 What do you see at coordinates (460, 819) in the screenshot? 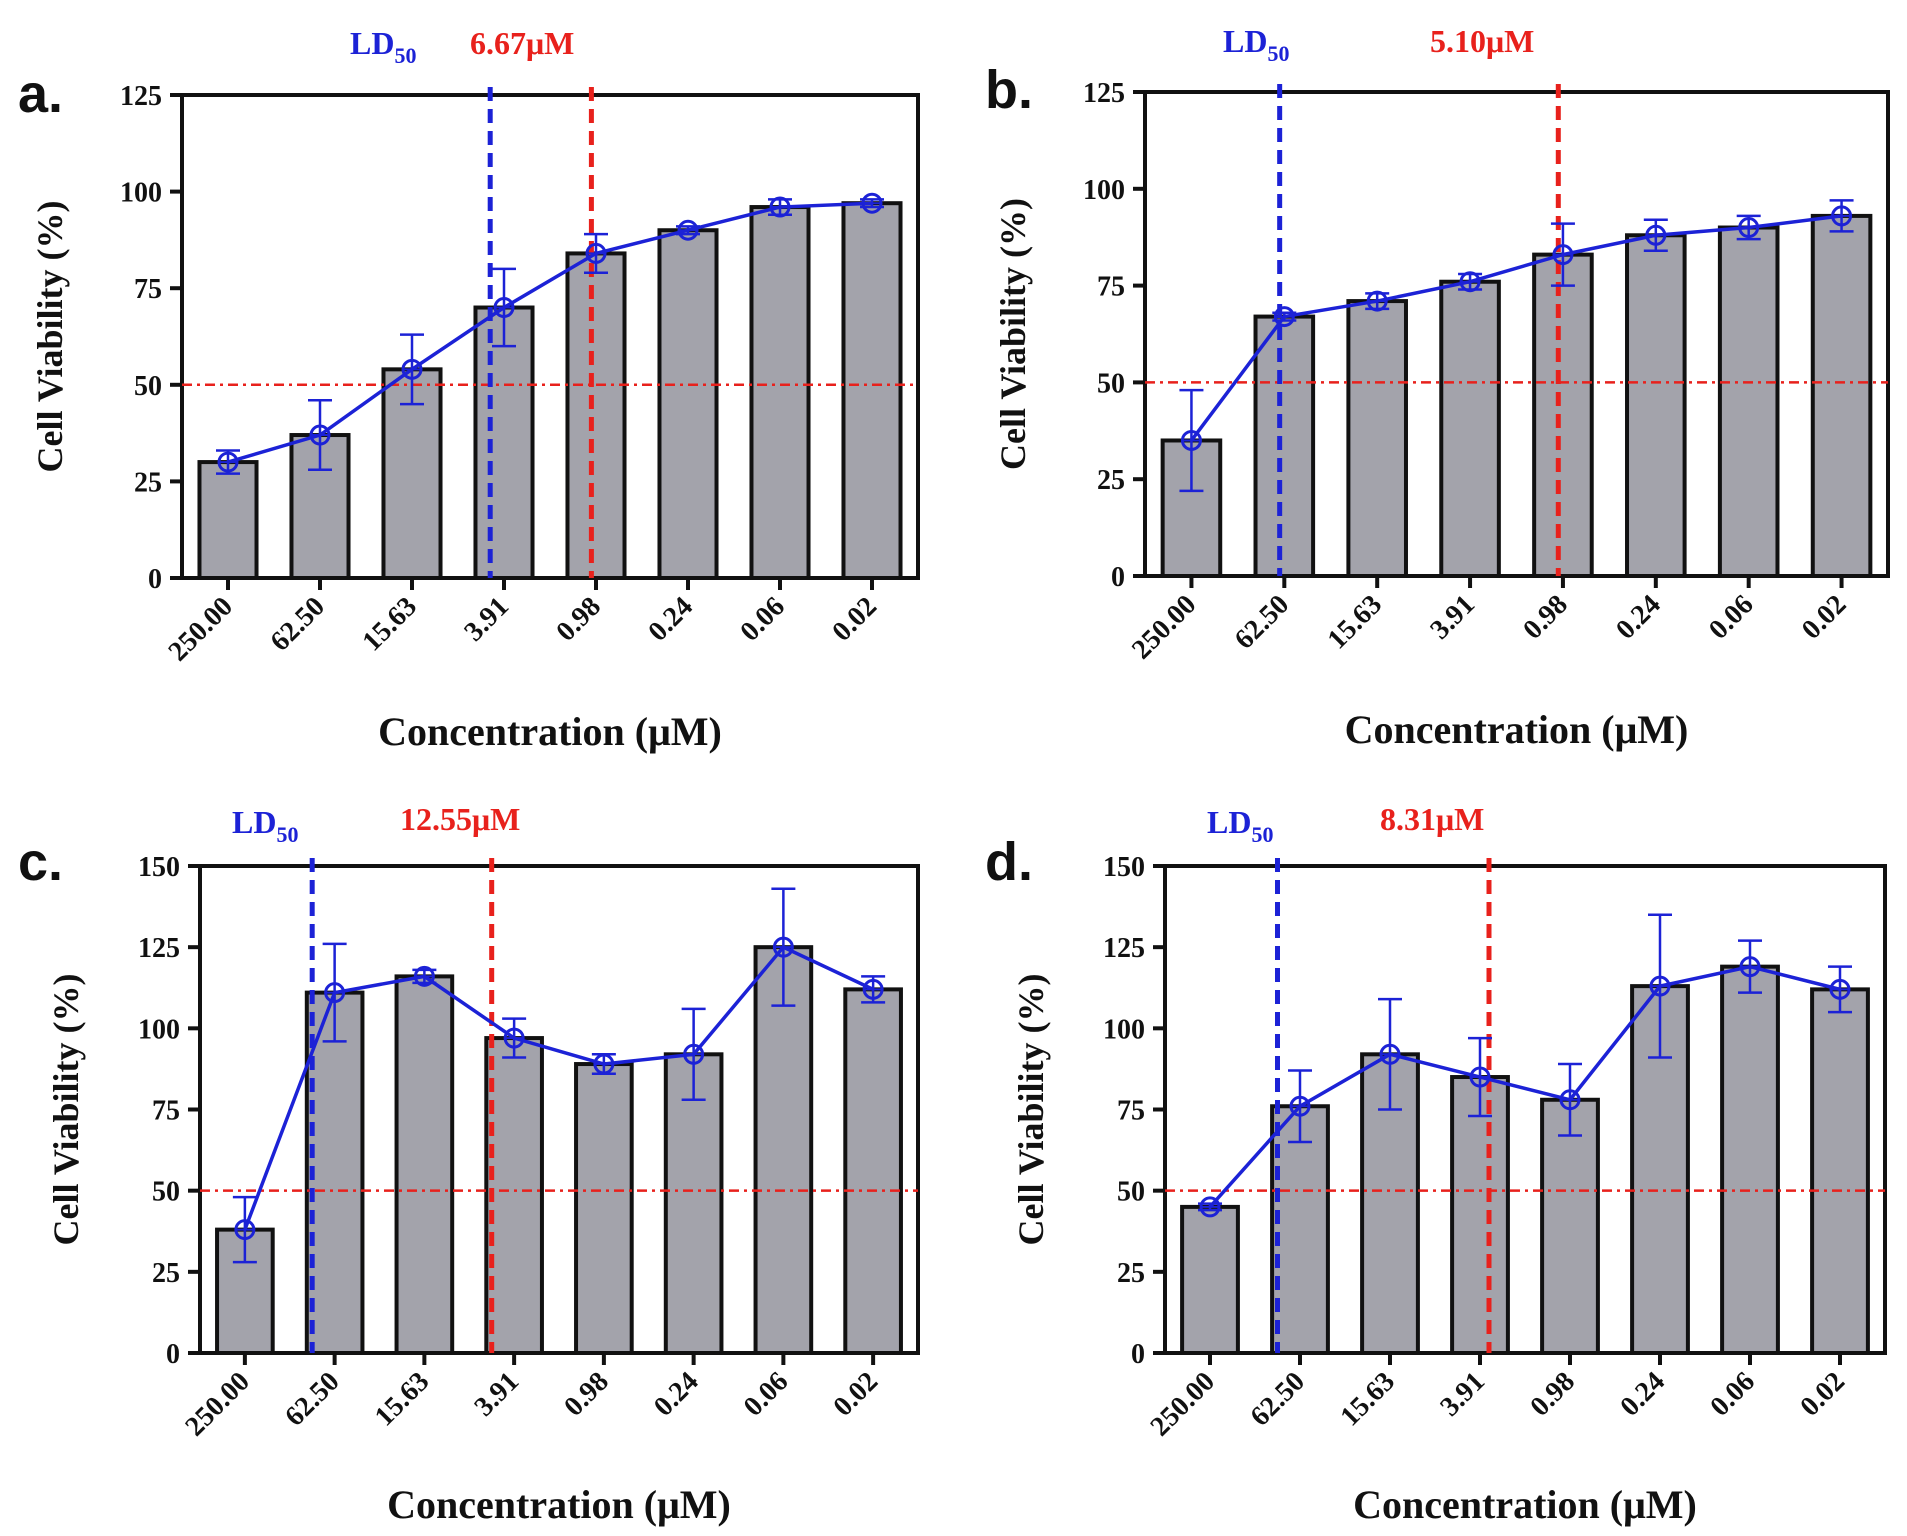
I see `ld50-value-label: 12.55μM` at bounding box center [460, 819].